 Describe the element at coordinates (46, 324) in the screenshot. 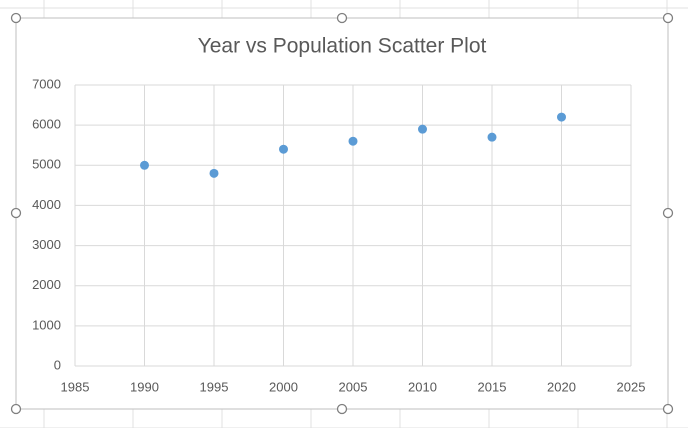

I see `y-tick-label: 1000` at that location.